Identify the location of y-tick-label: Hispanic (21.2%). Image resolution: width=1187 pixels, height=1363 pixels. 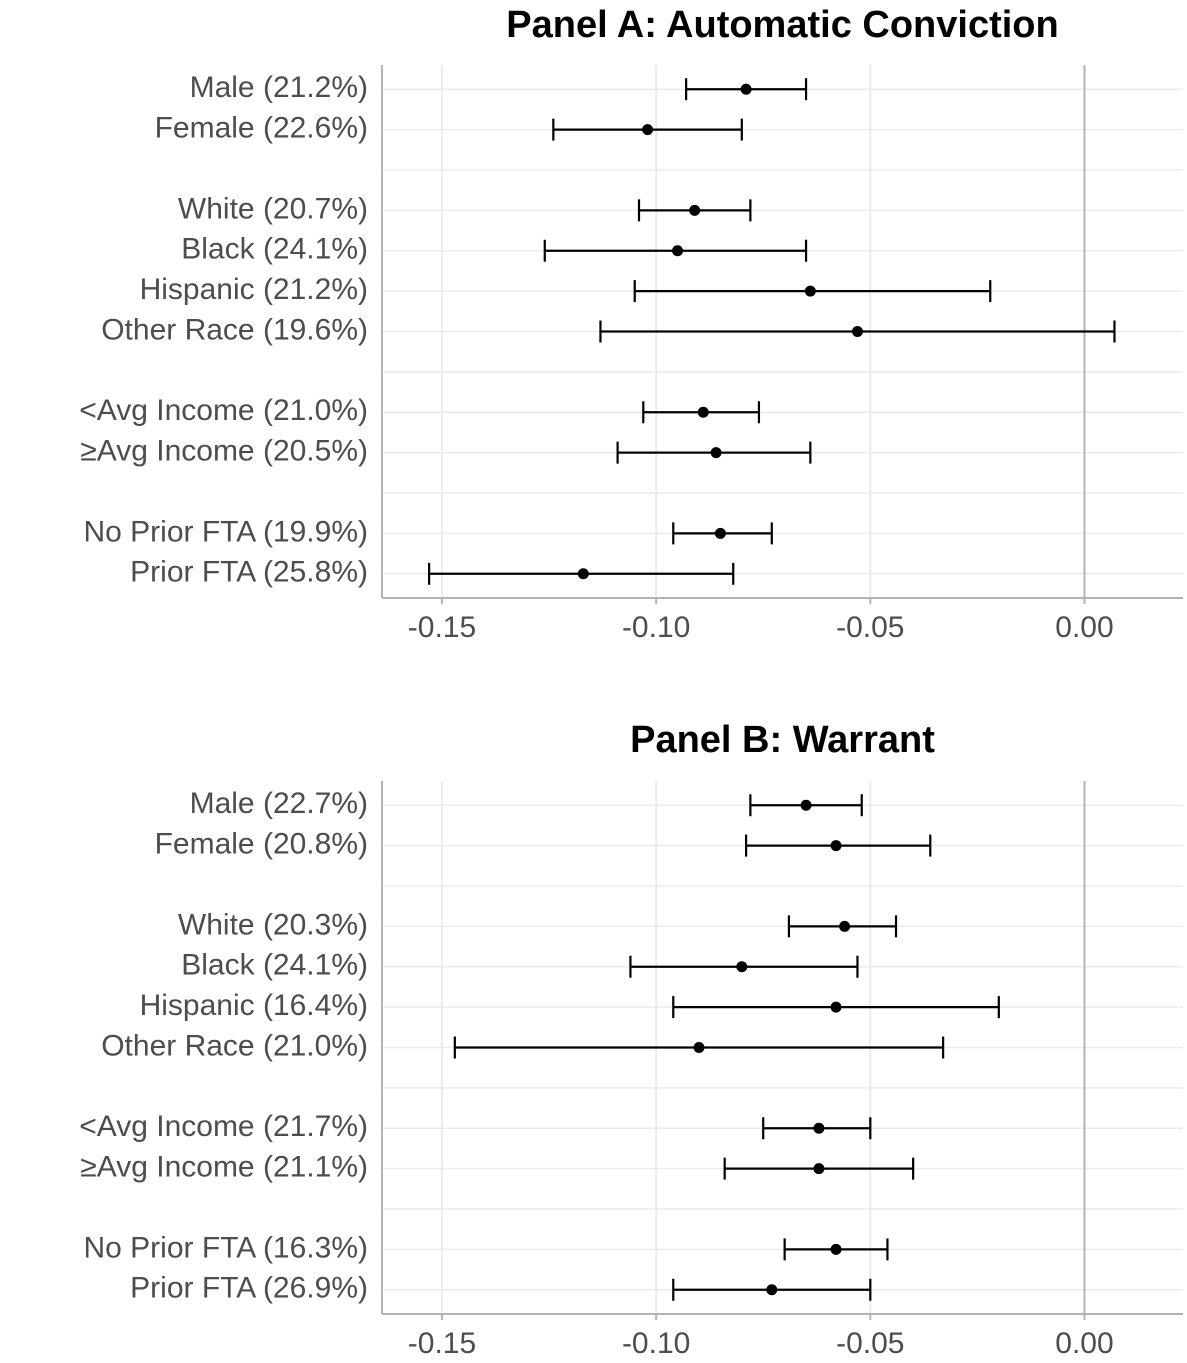
(254, 289).